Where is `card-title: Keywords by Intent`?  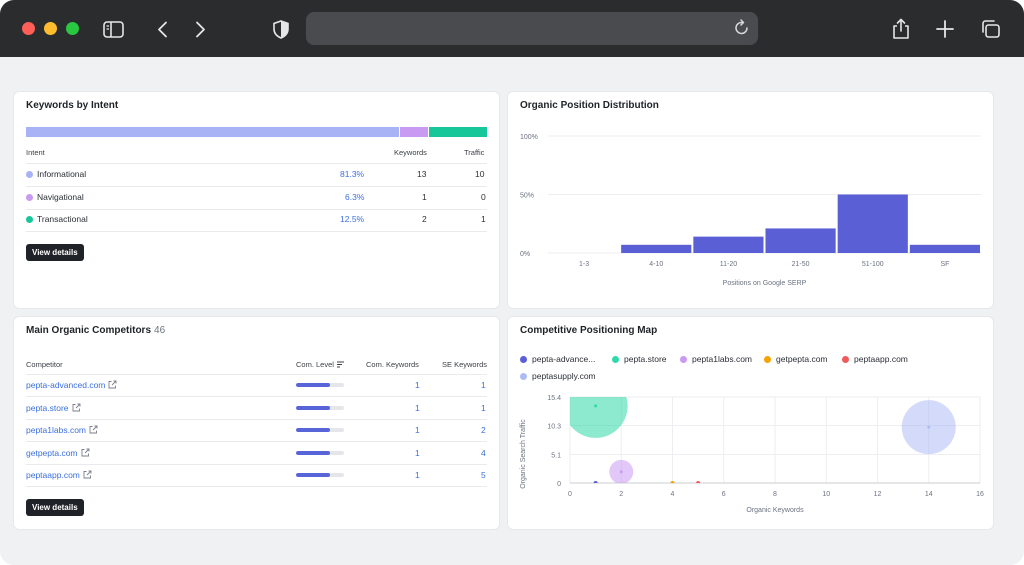 card-title: Keywords by Intent is located at coordinates (72, 105).